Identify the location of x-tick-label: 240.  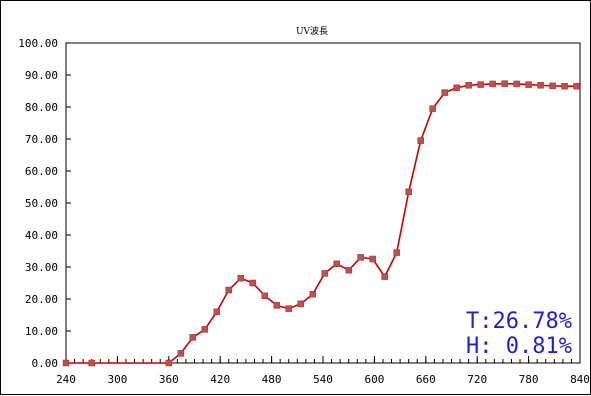
(66, 379).